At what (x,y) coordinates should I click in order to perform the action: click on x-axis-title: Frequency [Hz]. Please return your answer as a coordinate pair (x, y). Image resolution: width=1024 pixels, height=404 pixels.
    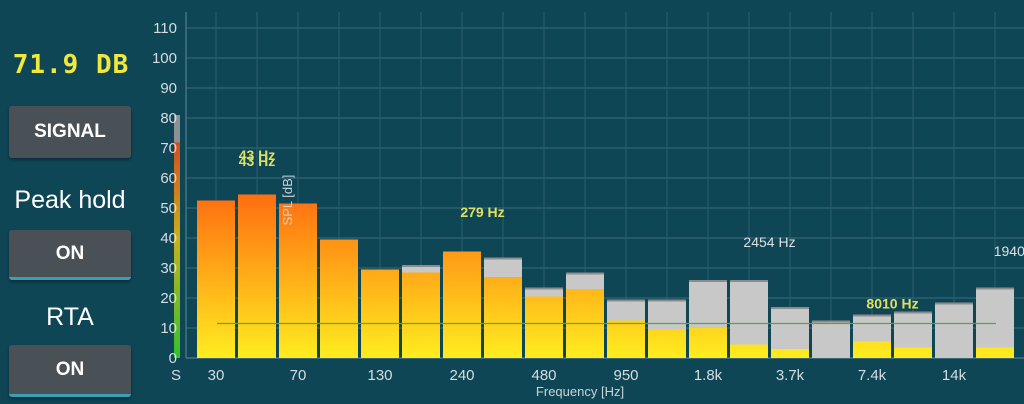
    Looking at the image, I should click on (580, 391).